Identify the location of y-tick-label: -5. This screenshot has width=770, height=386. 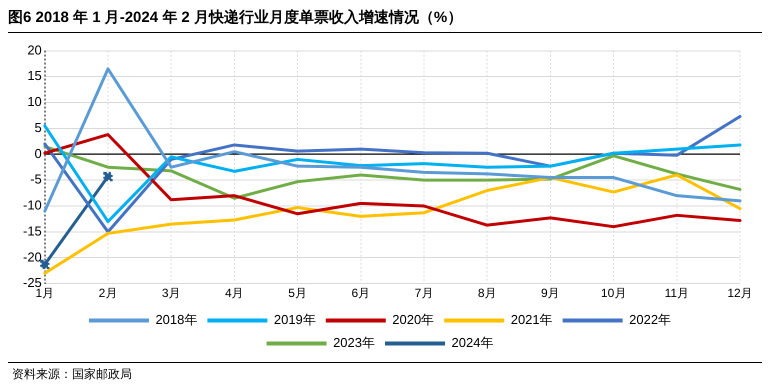
(36, 179).